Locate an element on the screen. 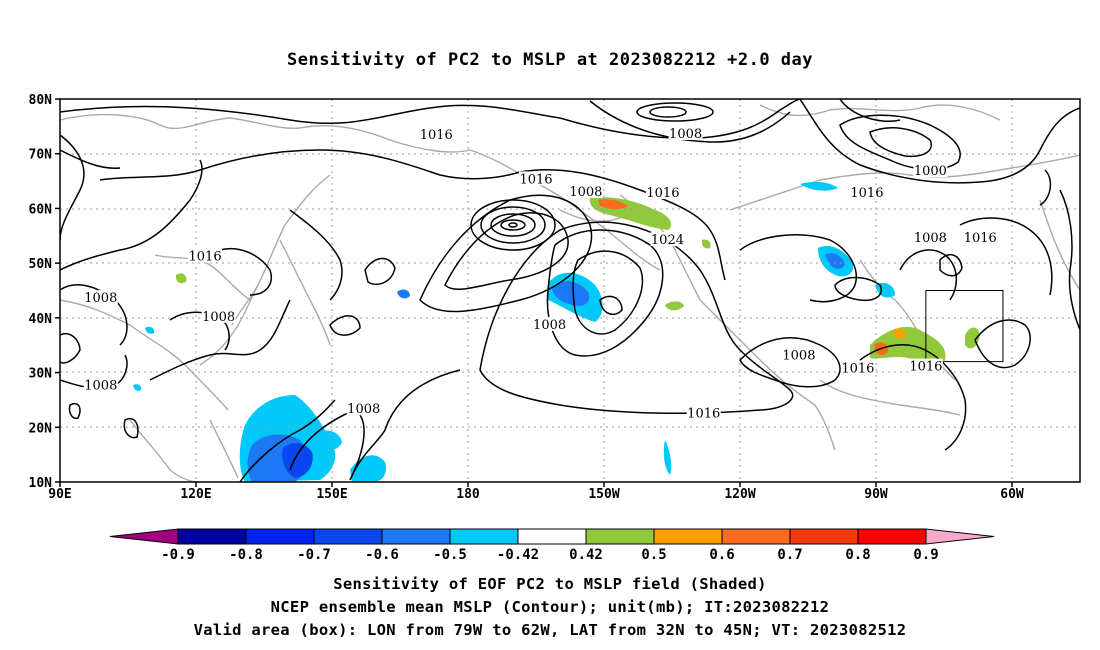 This screenshot has width=1100, height=650. lat-tick-label: 80N is located at coordinates (41, 100).